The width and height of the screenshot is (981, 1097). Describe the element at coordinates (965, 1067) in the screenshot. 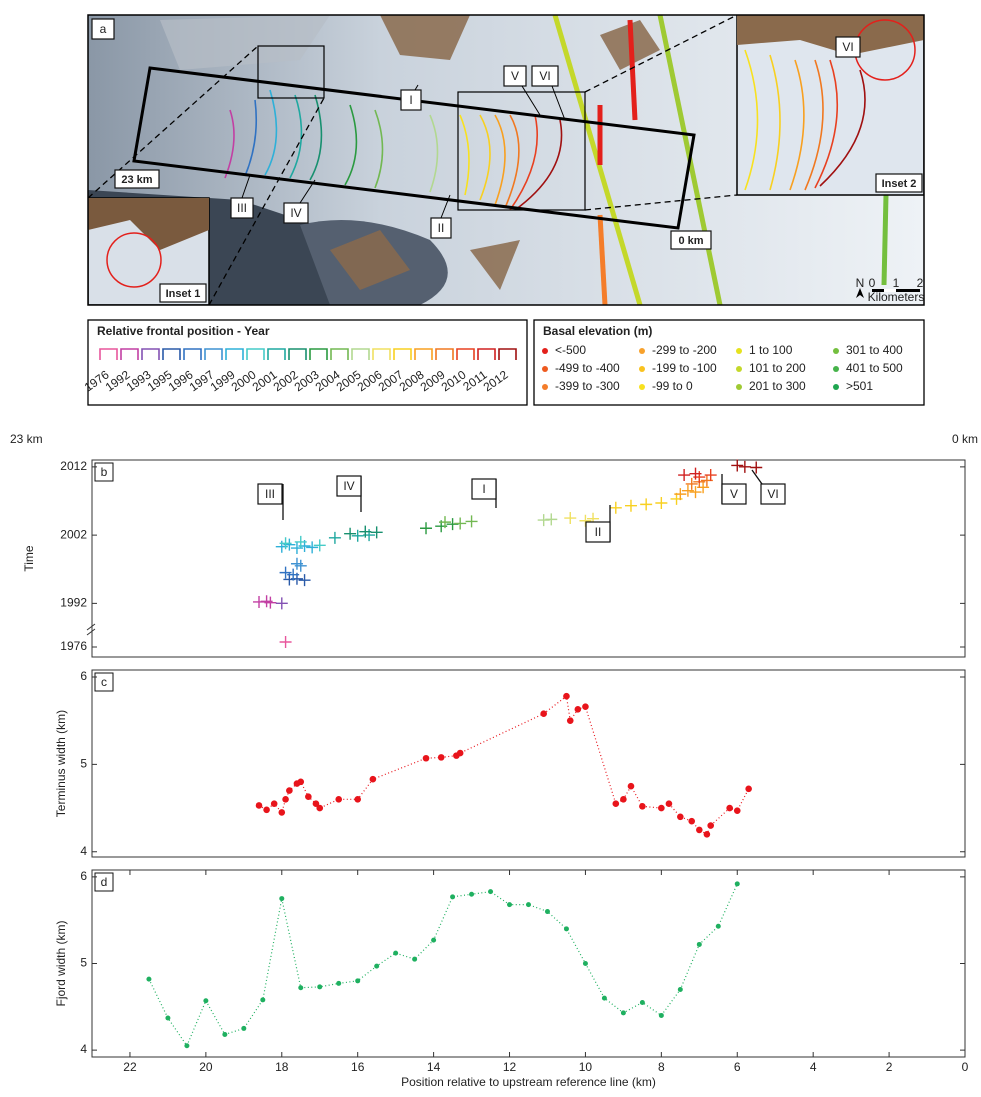

I see `x-tick-label: 0` at that location.